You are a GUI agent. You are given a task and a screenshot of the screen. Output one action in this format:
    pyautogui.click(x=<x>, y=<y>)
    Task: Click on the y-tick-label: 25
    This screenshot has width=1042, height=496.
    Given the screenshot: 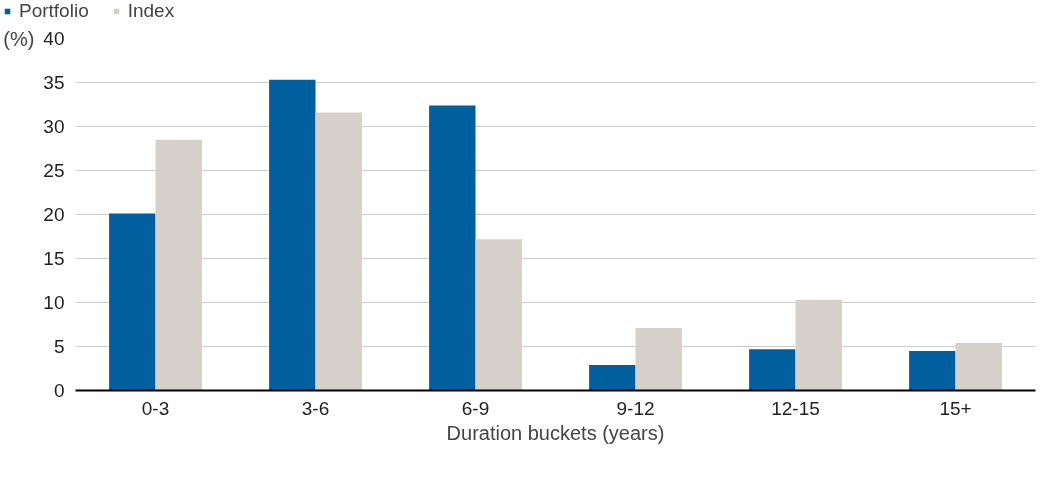 What is the action you would take?
    pyautogui.click(x=54, y=170)
    